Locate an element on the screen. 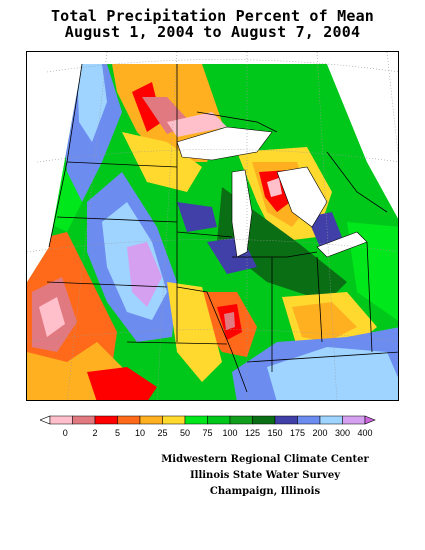  region-east-orange is located at coordinates (324, 322).